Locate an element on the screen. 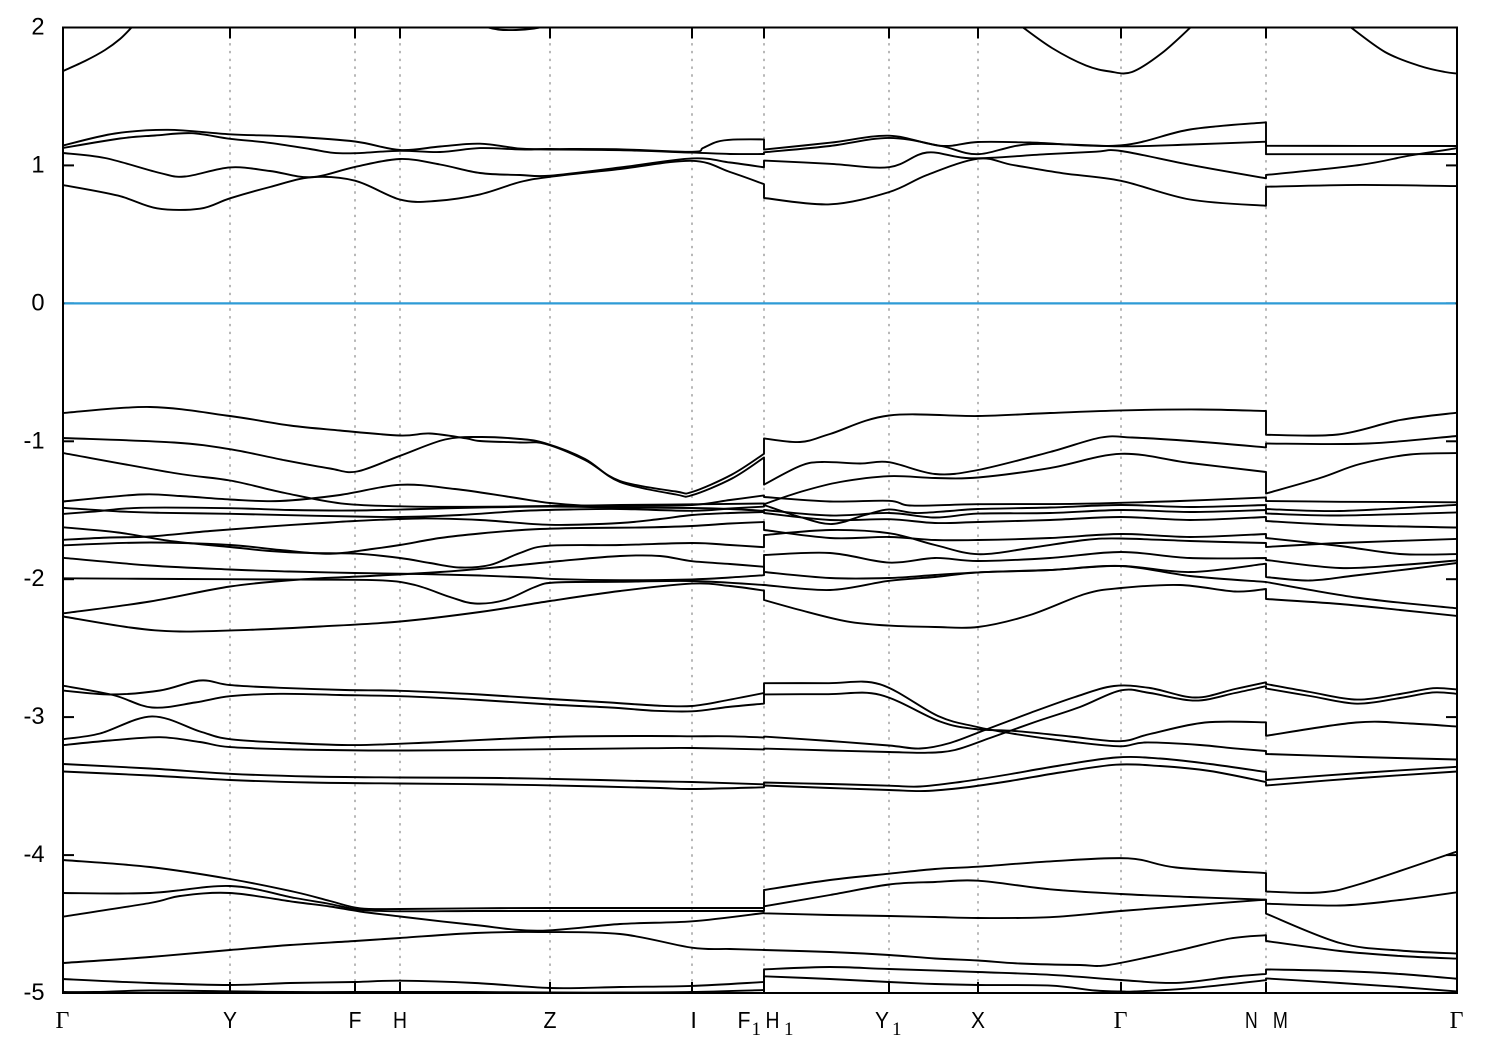  svg-text: M is located at coordinates (1280, 1020).